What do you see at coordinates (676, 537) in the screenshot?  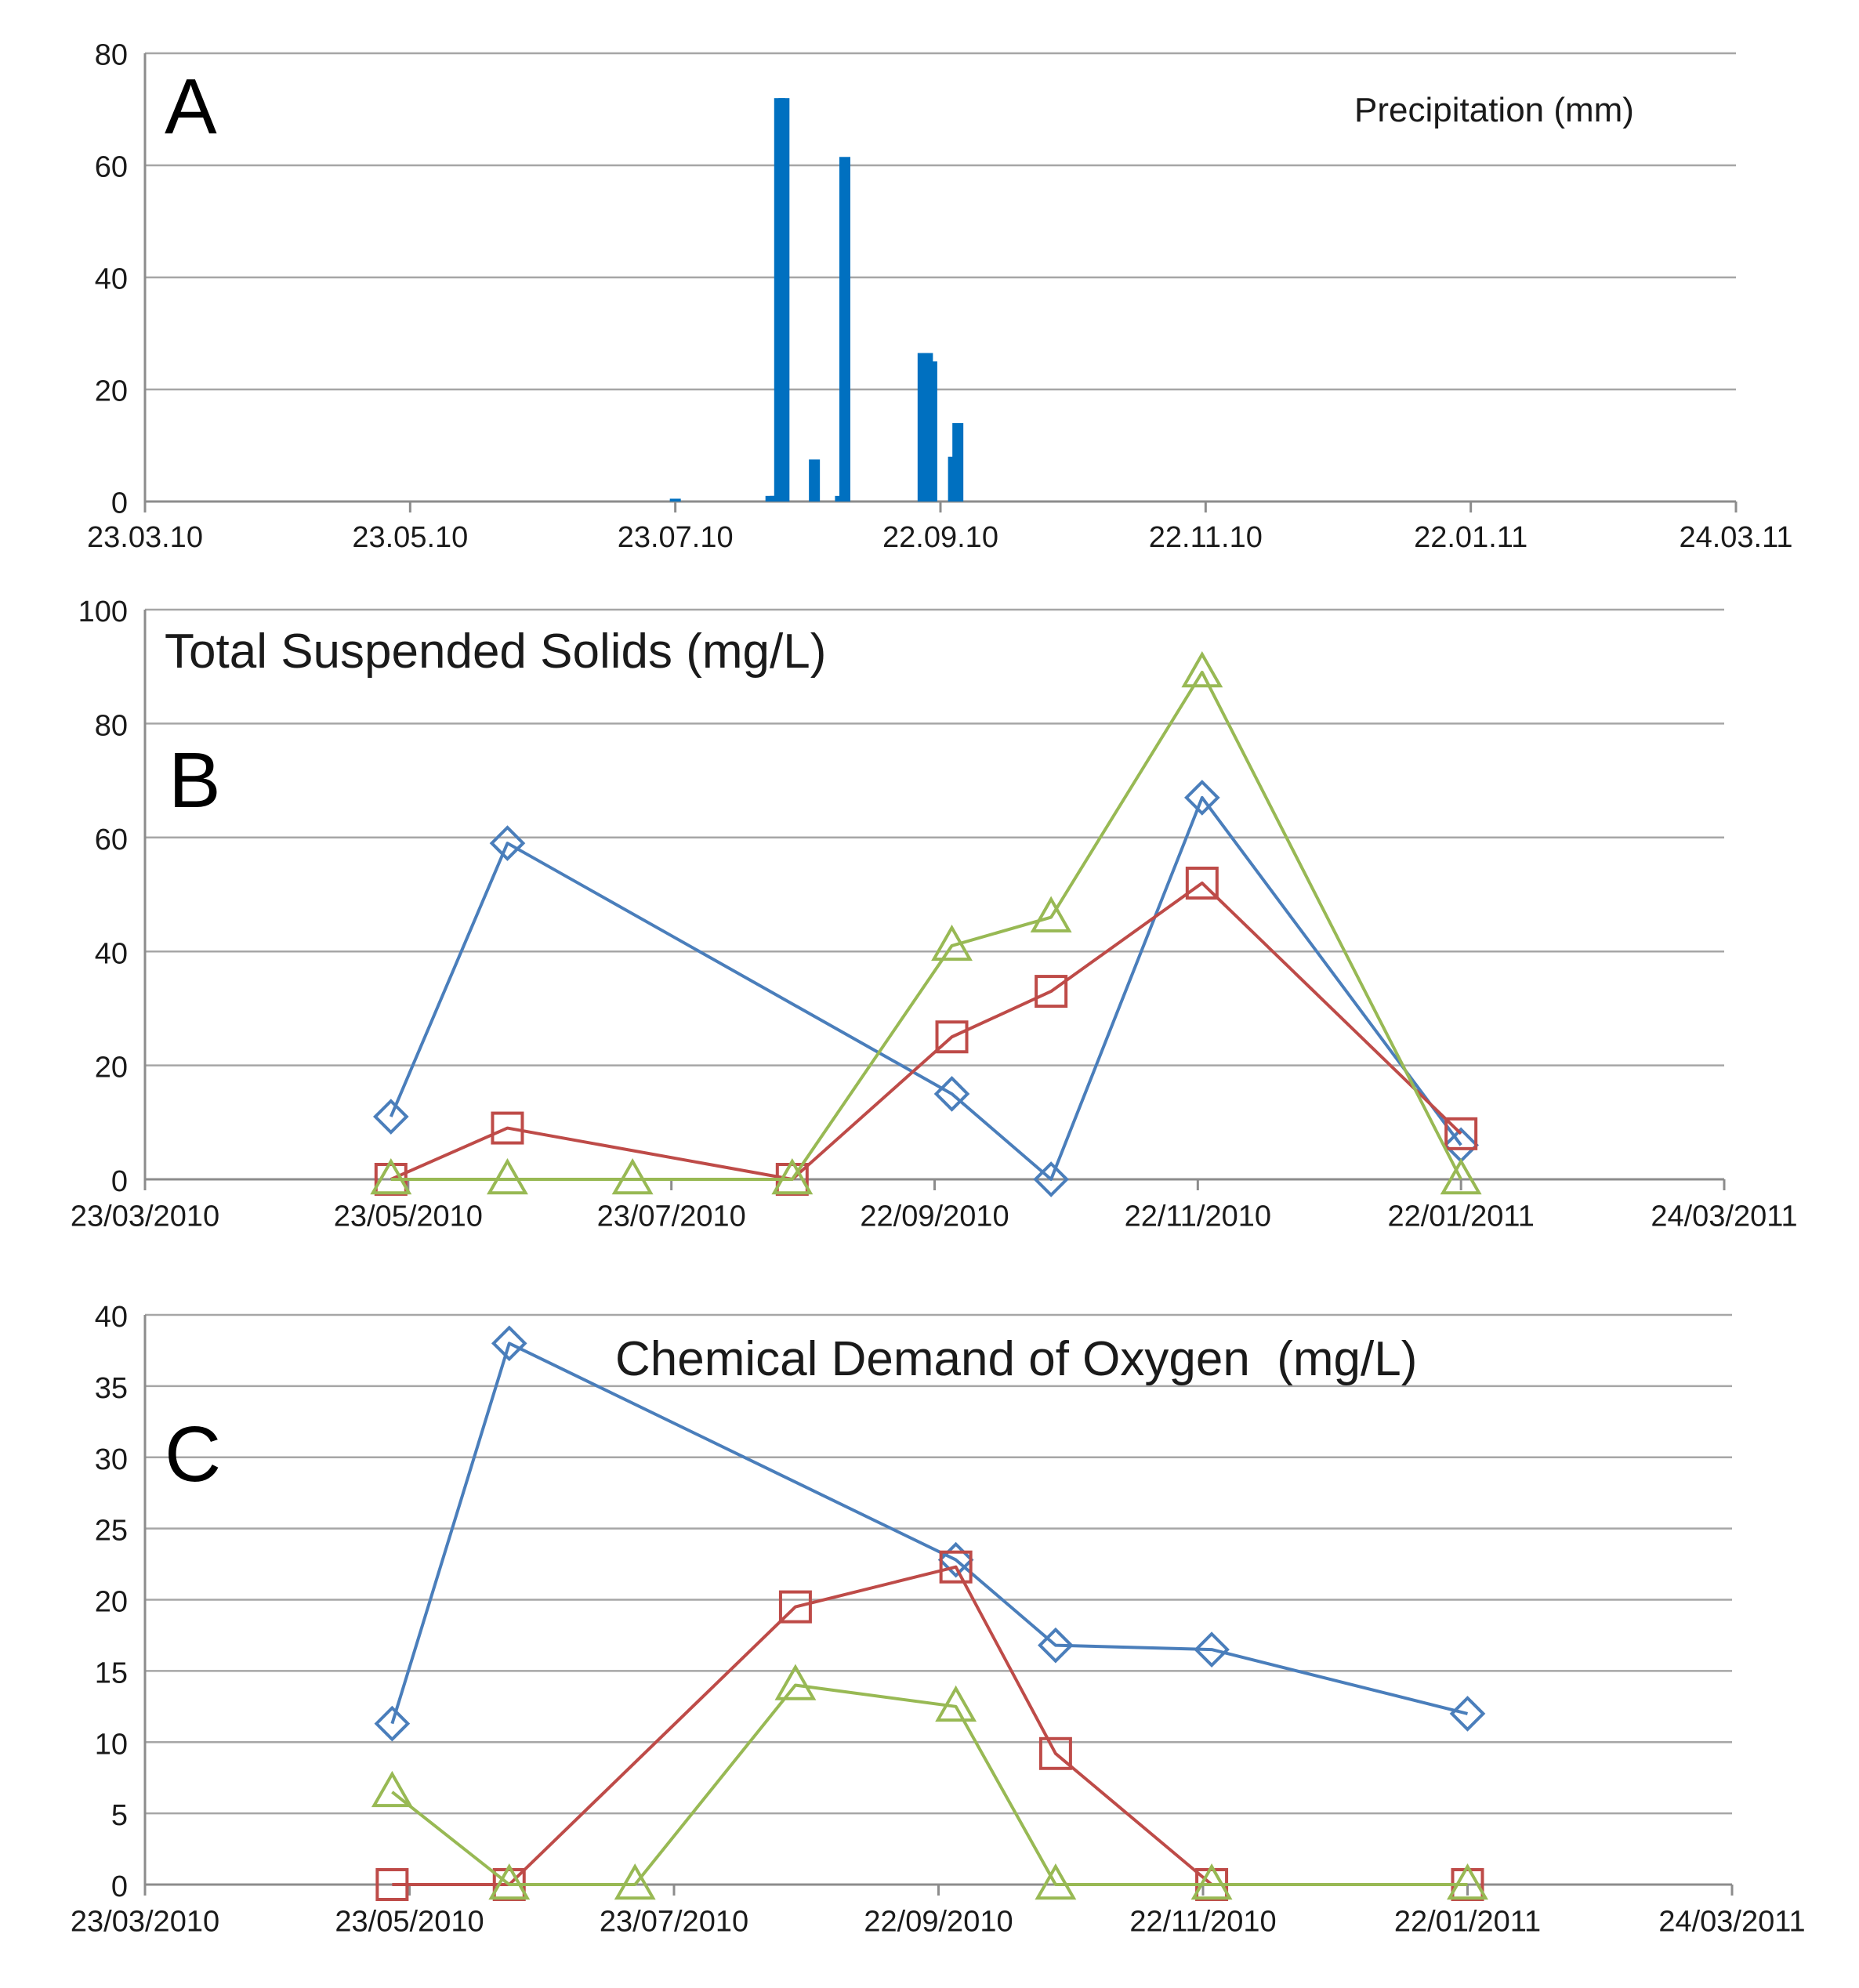 I see `x-tick-label: 23.07.10` at bounding box center [676, 537].